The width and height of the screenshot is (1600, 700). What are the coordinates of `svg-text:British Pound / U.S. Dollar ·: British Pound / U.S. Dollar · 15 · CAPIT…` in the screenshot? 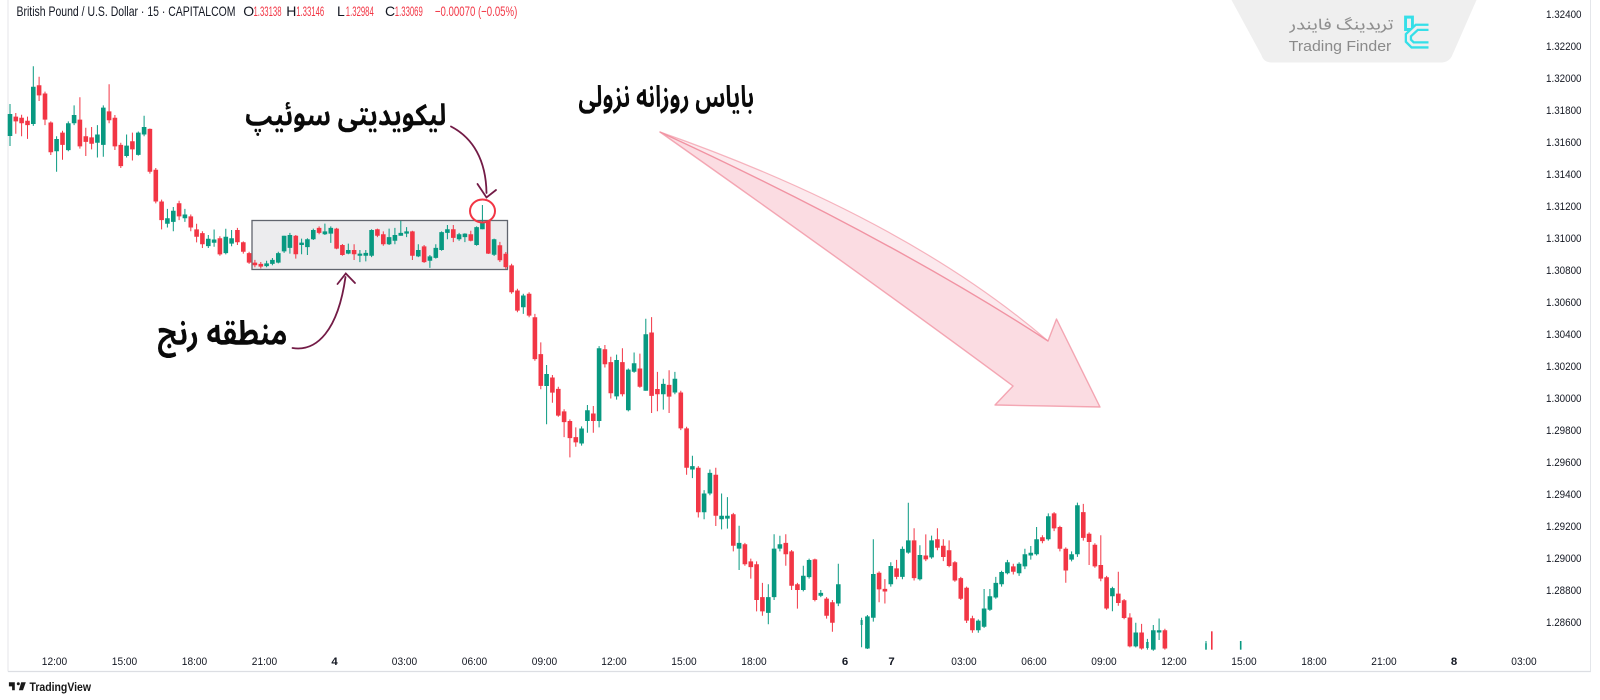 It's located at (126, 11).